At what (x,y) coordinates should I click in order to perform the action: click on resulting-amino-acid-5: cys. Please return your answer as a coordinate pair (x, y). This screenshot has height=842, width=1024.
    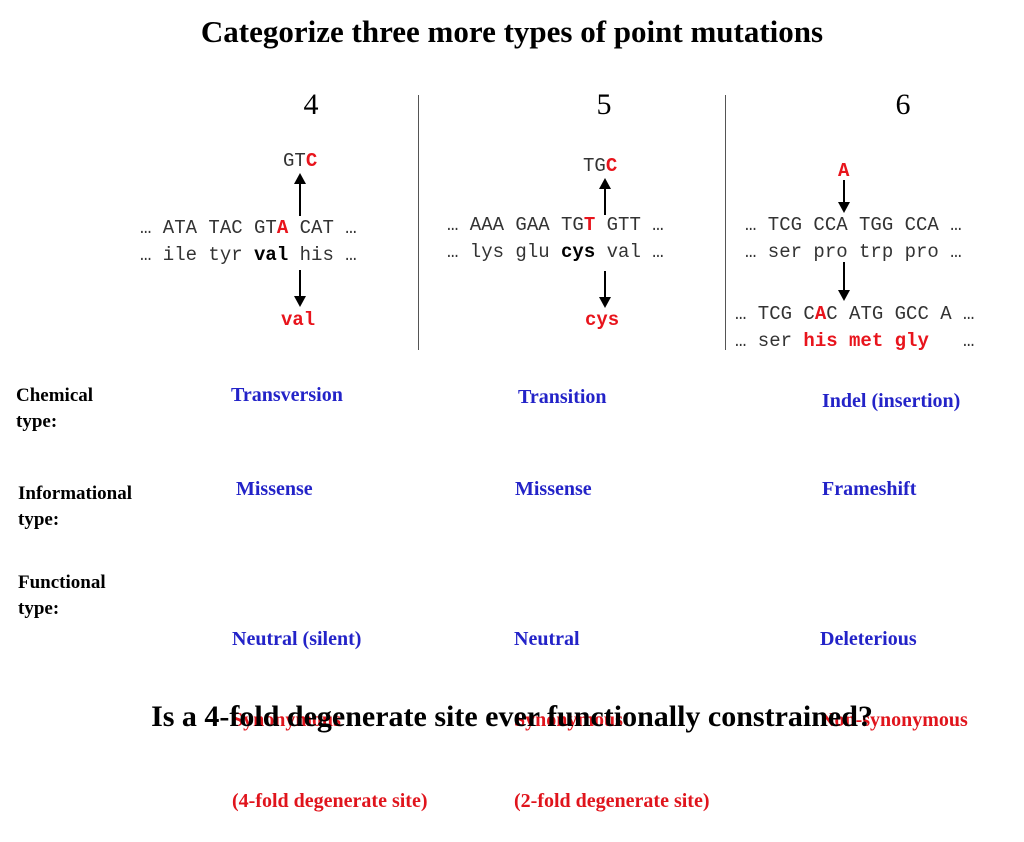
    Looking at the image, I should click on (602, 320).